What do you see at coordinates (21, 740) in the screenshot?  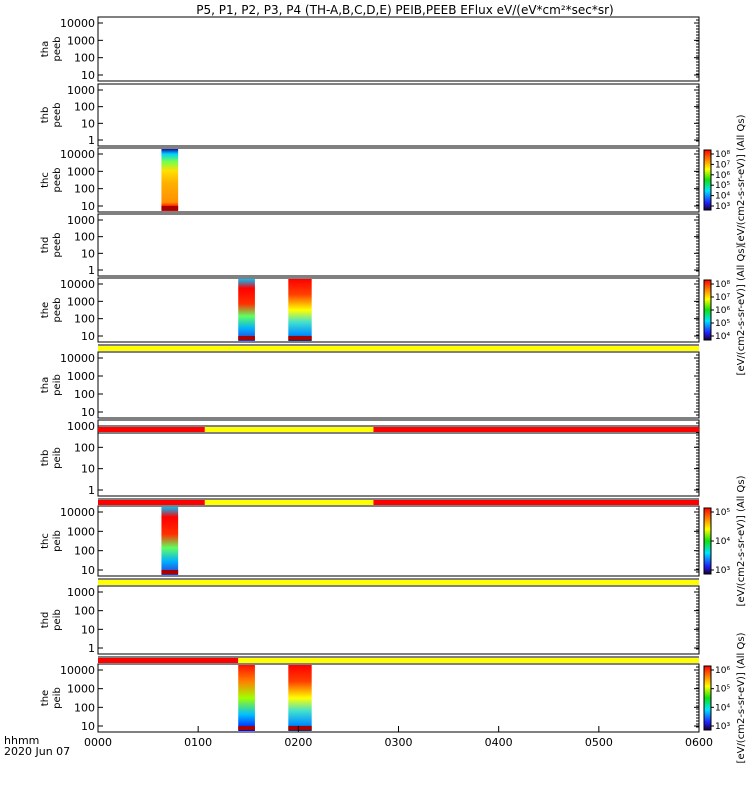 I see `x-corner-label-1: hhmm` at bounding box center [21, 740].